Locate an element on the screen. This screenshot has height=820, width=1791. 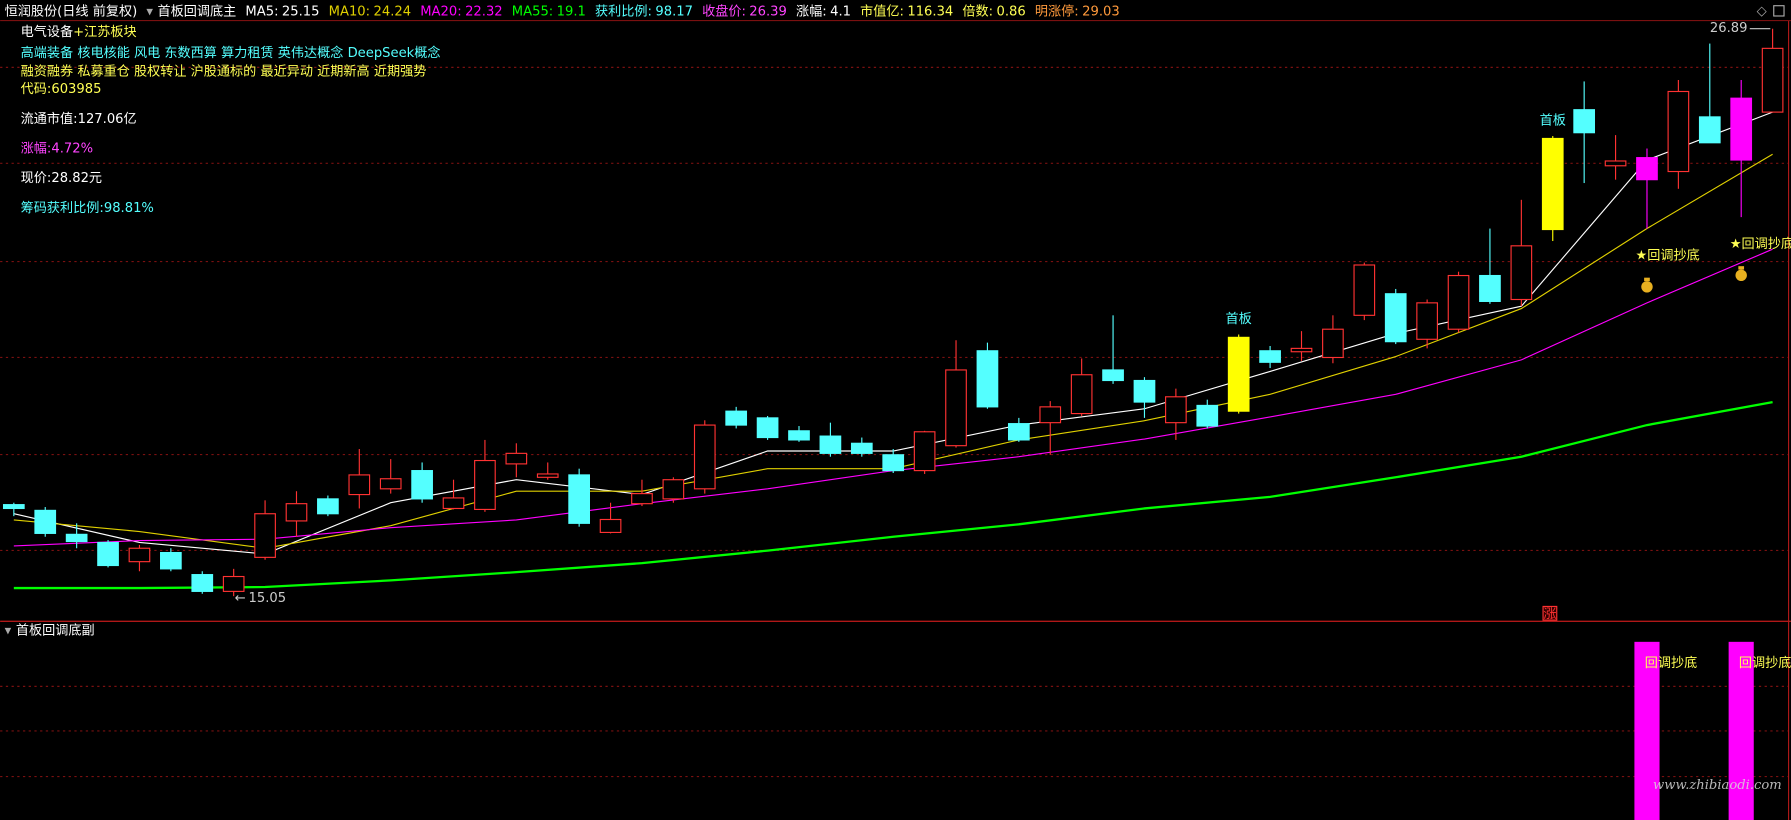
indicator-value: 4.1 is located at coordinates (840, 11).